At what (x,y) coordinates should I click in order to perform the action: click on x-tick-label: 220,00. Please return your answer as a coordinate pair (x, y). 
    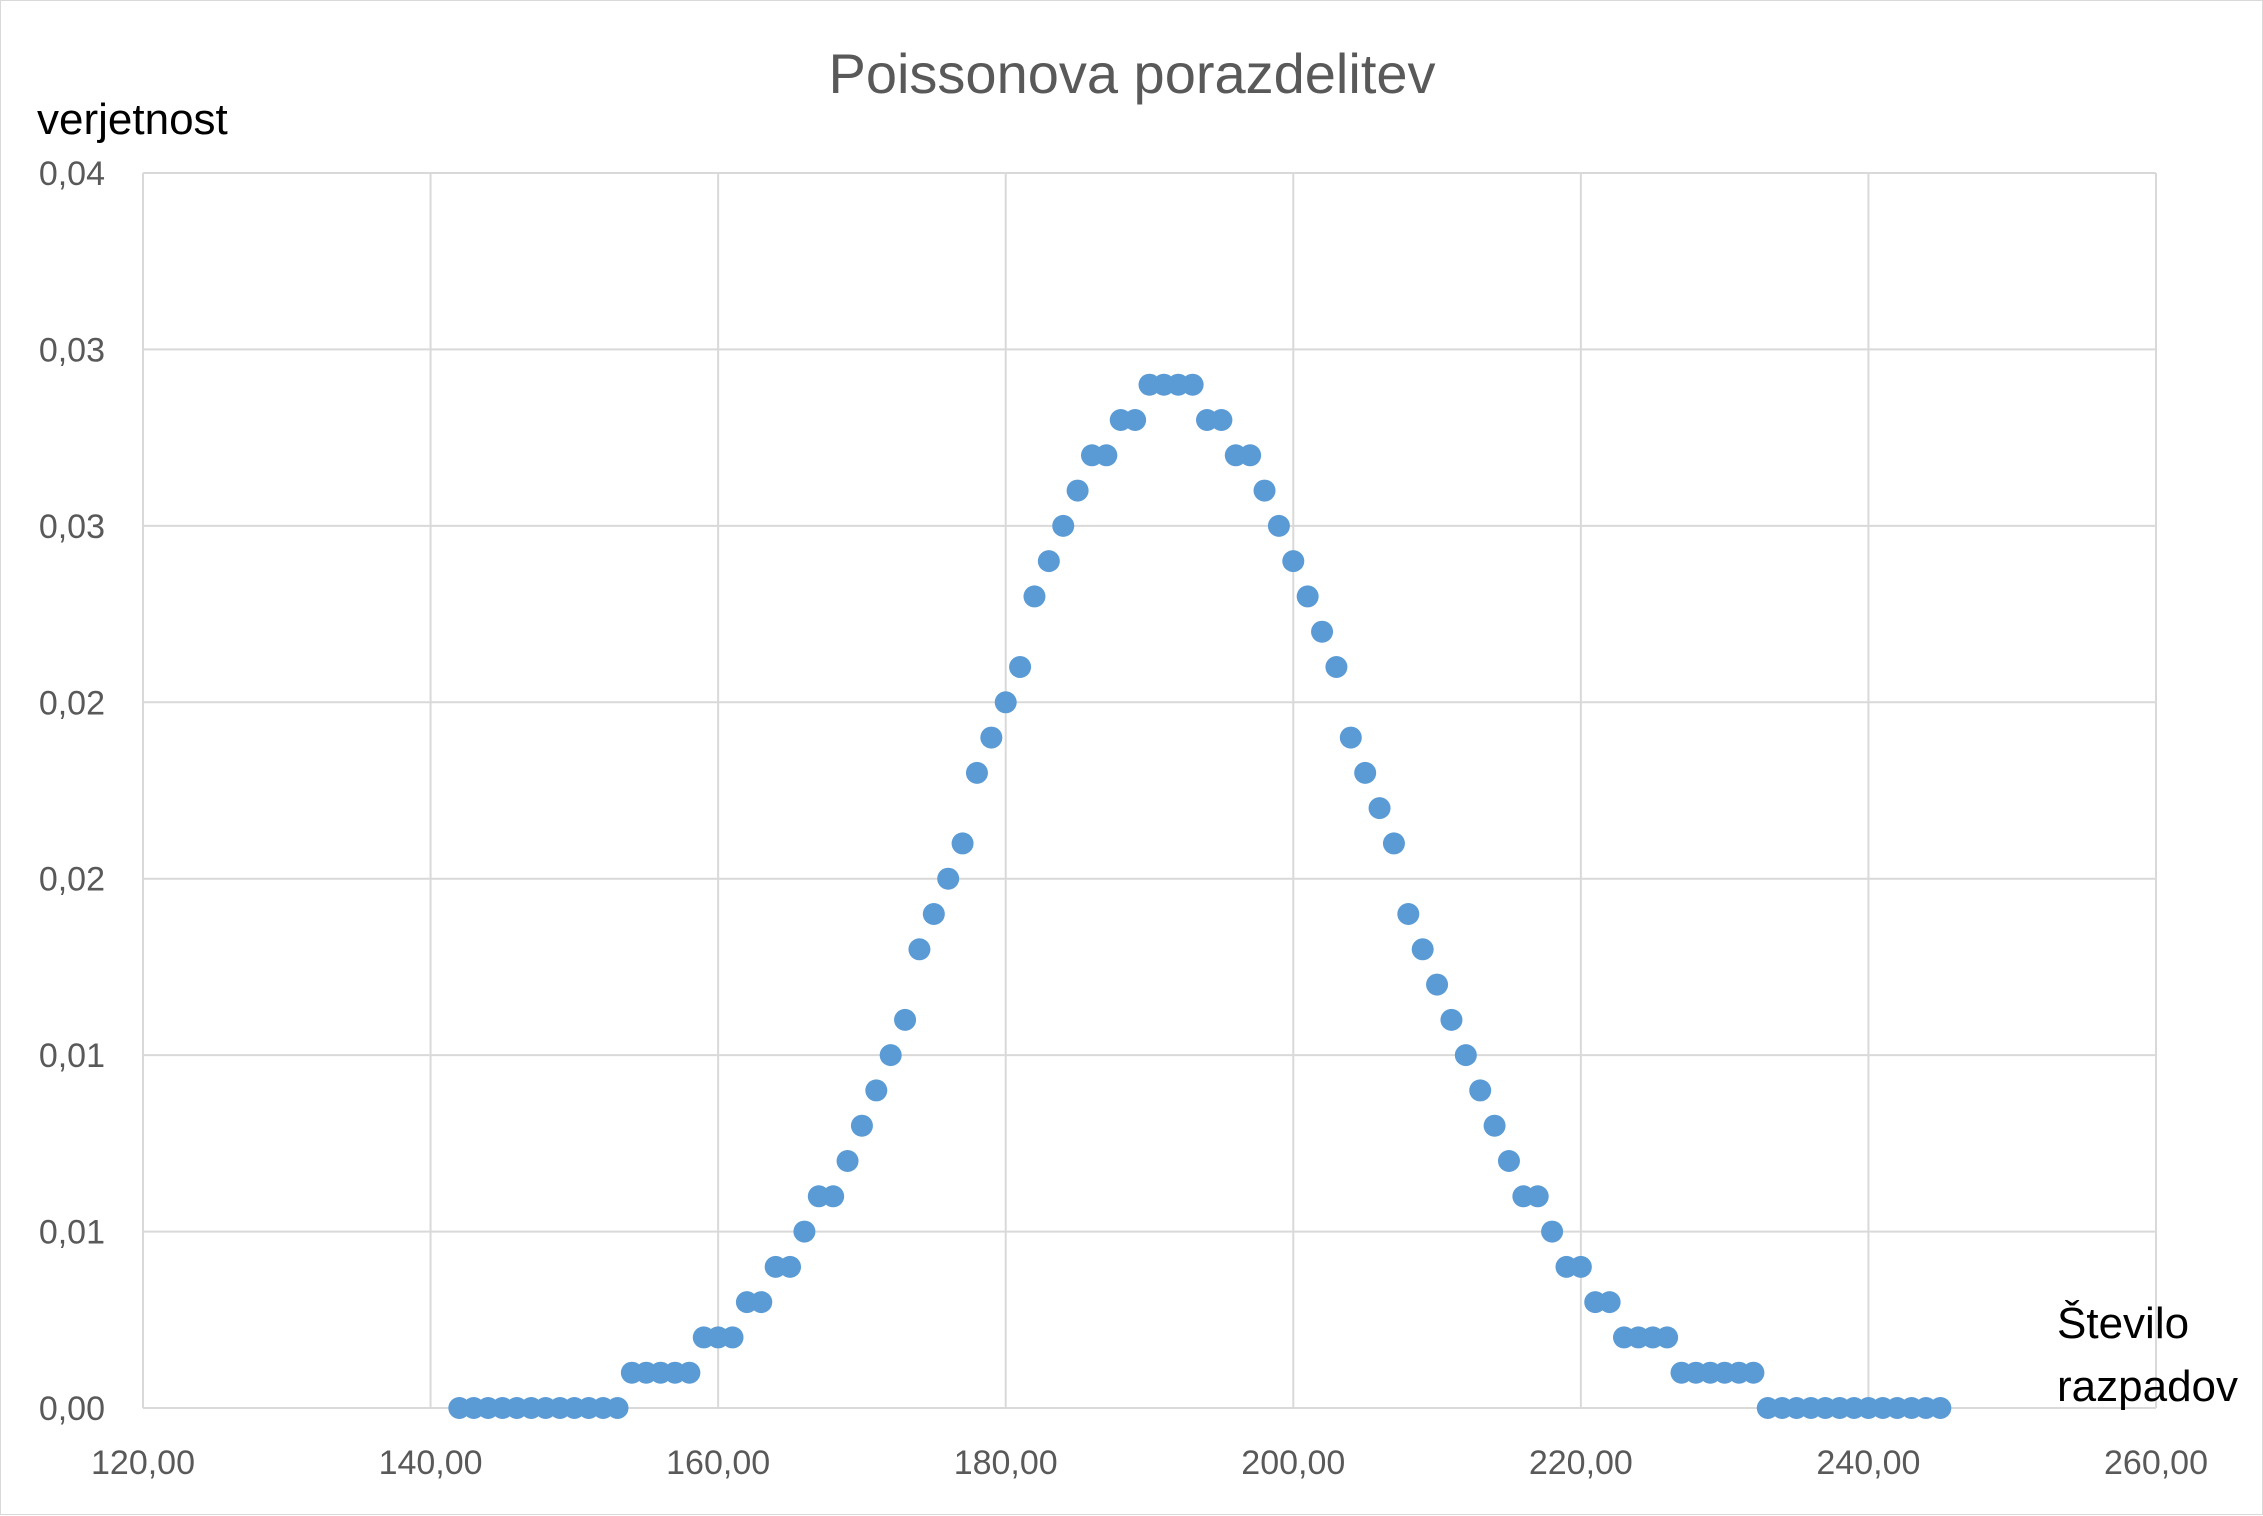
    Looking at the image, I should click on (1581, 1463).